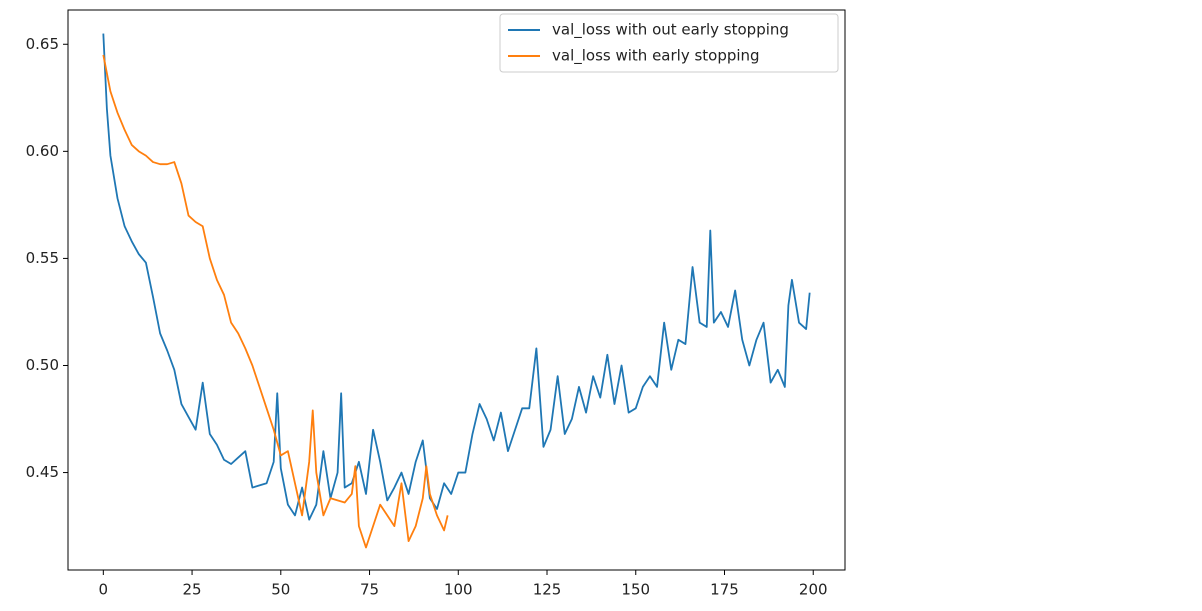  Describe the element at coordinates (42, 151) in the screenshot. I see `y-tick-label: 0.60` at that location.